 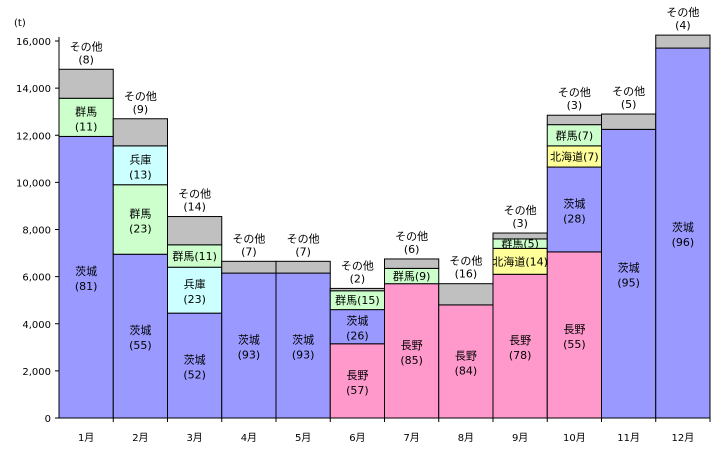 I want to click on segment-percent-label: (78), so click(x=520, y=355).